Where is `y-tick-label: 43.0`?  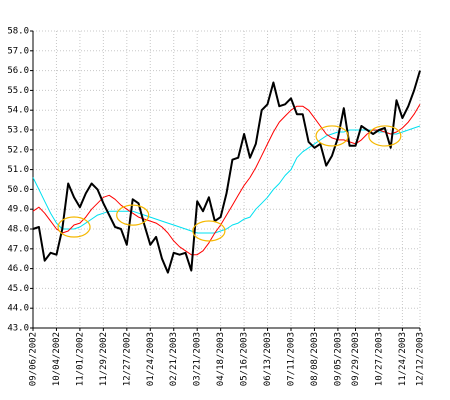
y-tick-label: 43.0 is located at coordinates (18, 329).